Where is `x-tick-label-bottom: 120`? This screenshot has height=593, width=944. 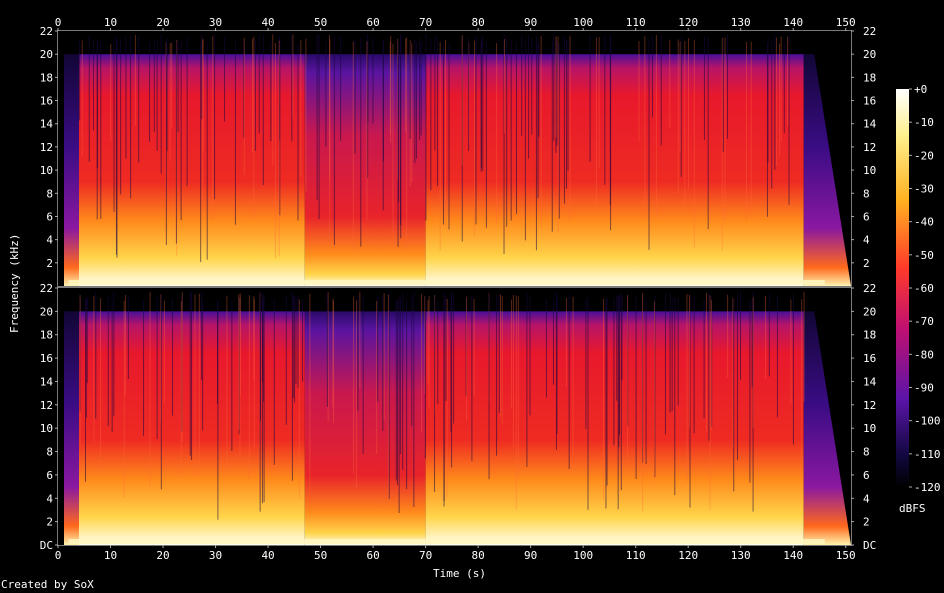 x-tick-label-bottom: 120 is located at coordinates (688, 555).